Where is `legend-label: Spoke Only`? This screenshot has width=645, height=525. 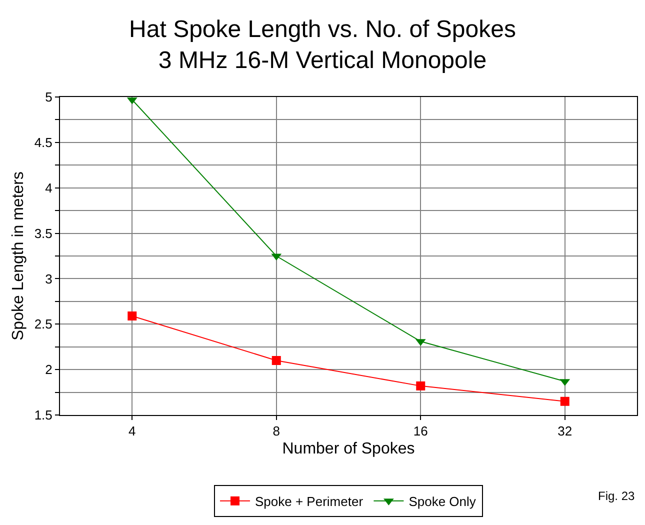 legend-label: Spoke Only is located at coordinates (442, 501).